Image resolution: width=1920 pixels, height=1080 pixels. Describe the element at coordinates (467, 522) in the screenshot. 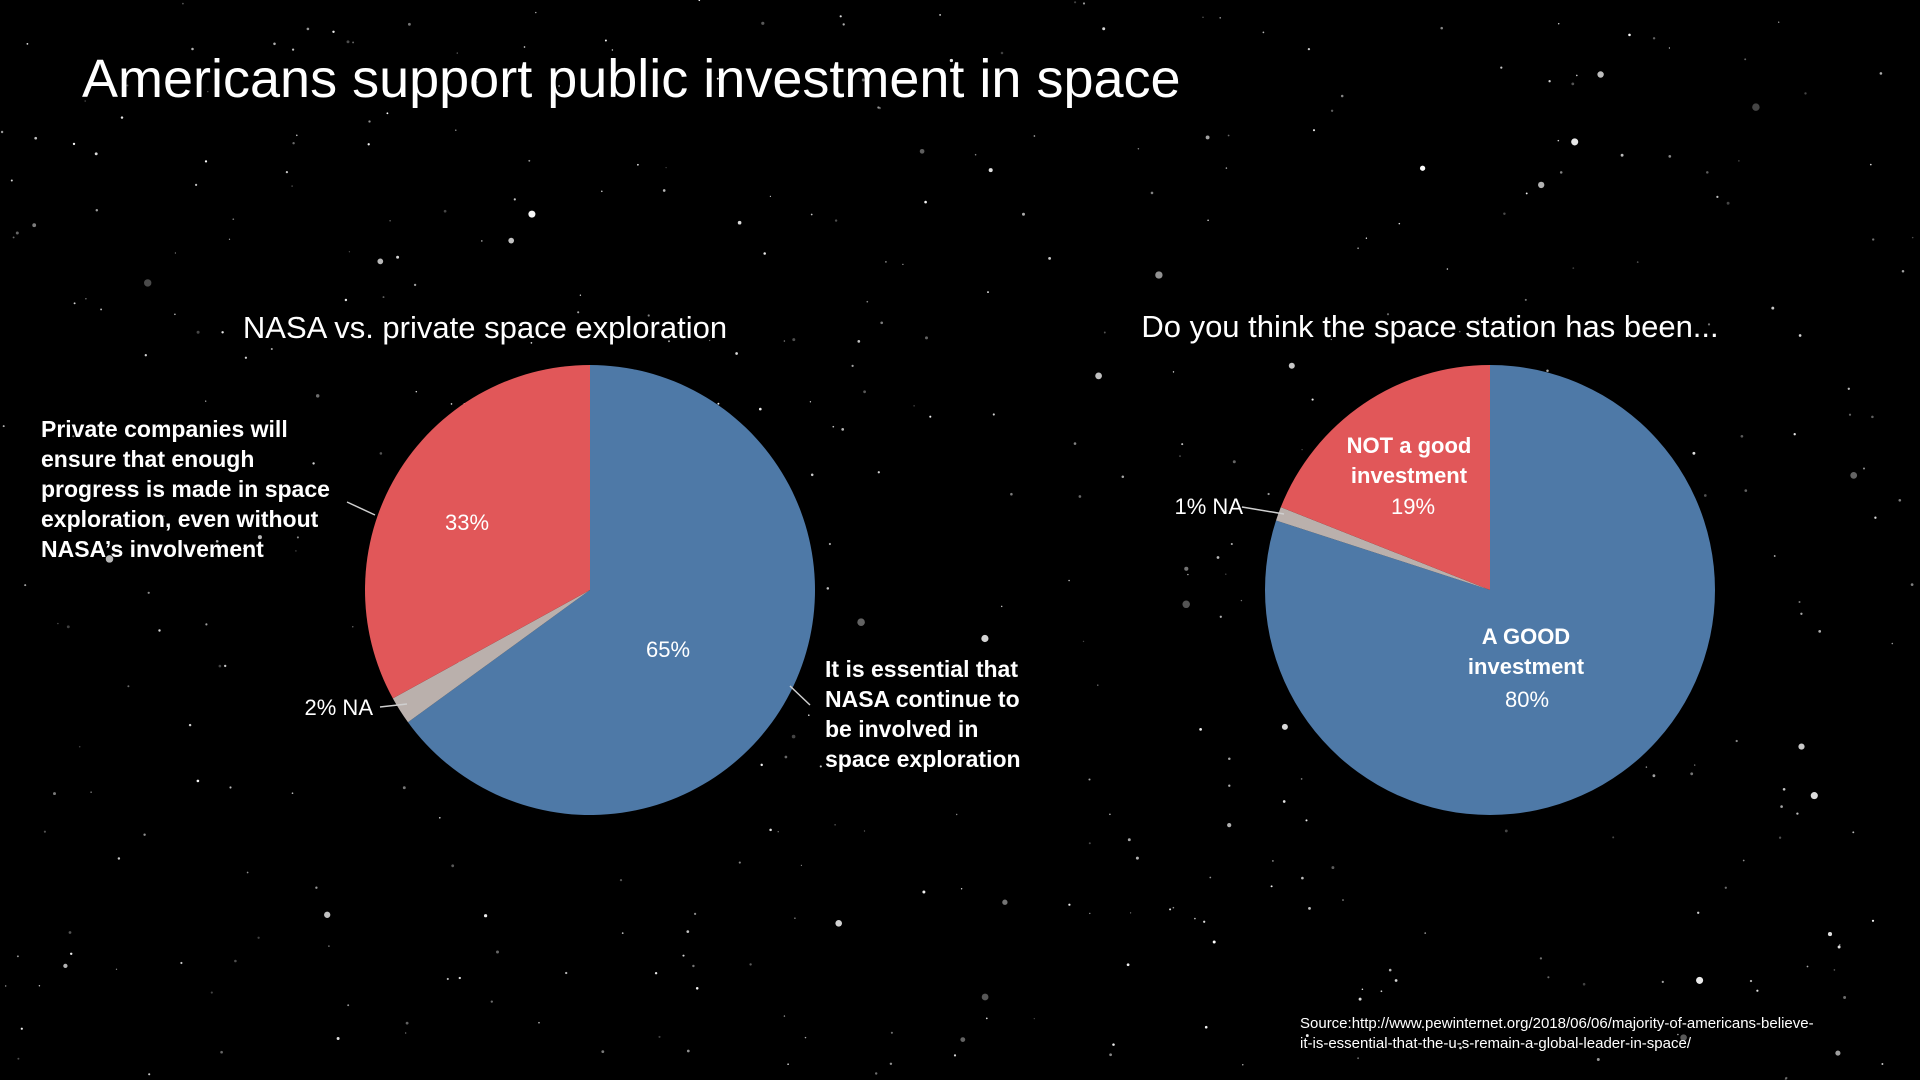

I see `slice-value-label: 33%` at that location.